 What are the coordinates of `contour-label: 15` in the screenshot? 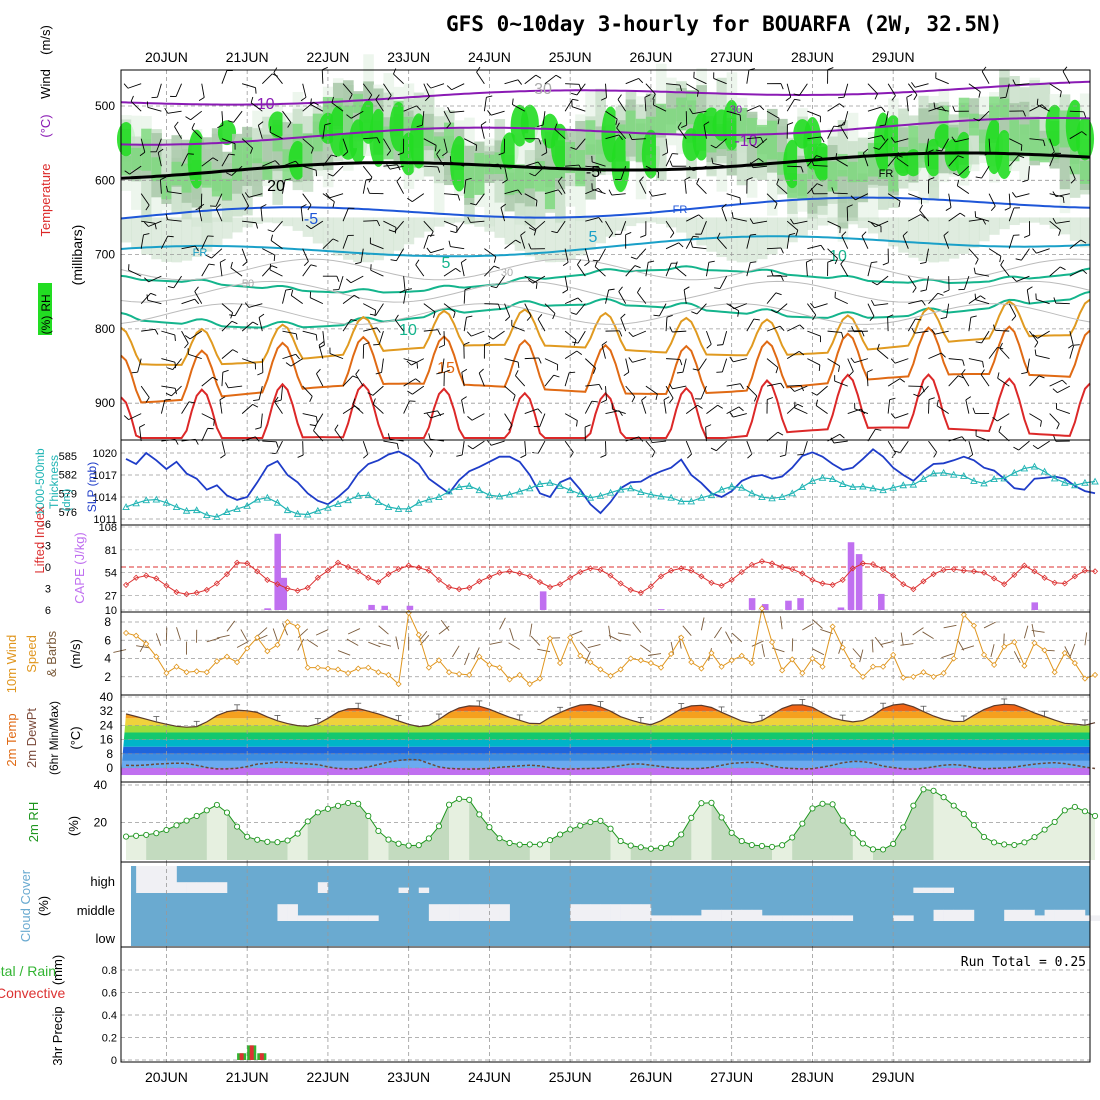 It's located at (446, 368).